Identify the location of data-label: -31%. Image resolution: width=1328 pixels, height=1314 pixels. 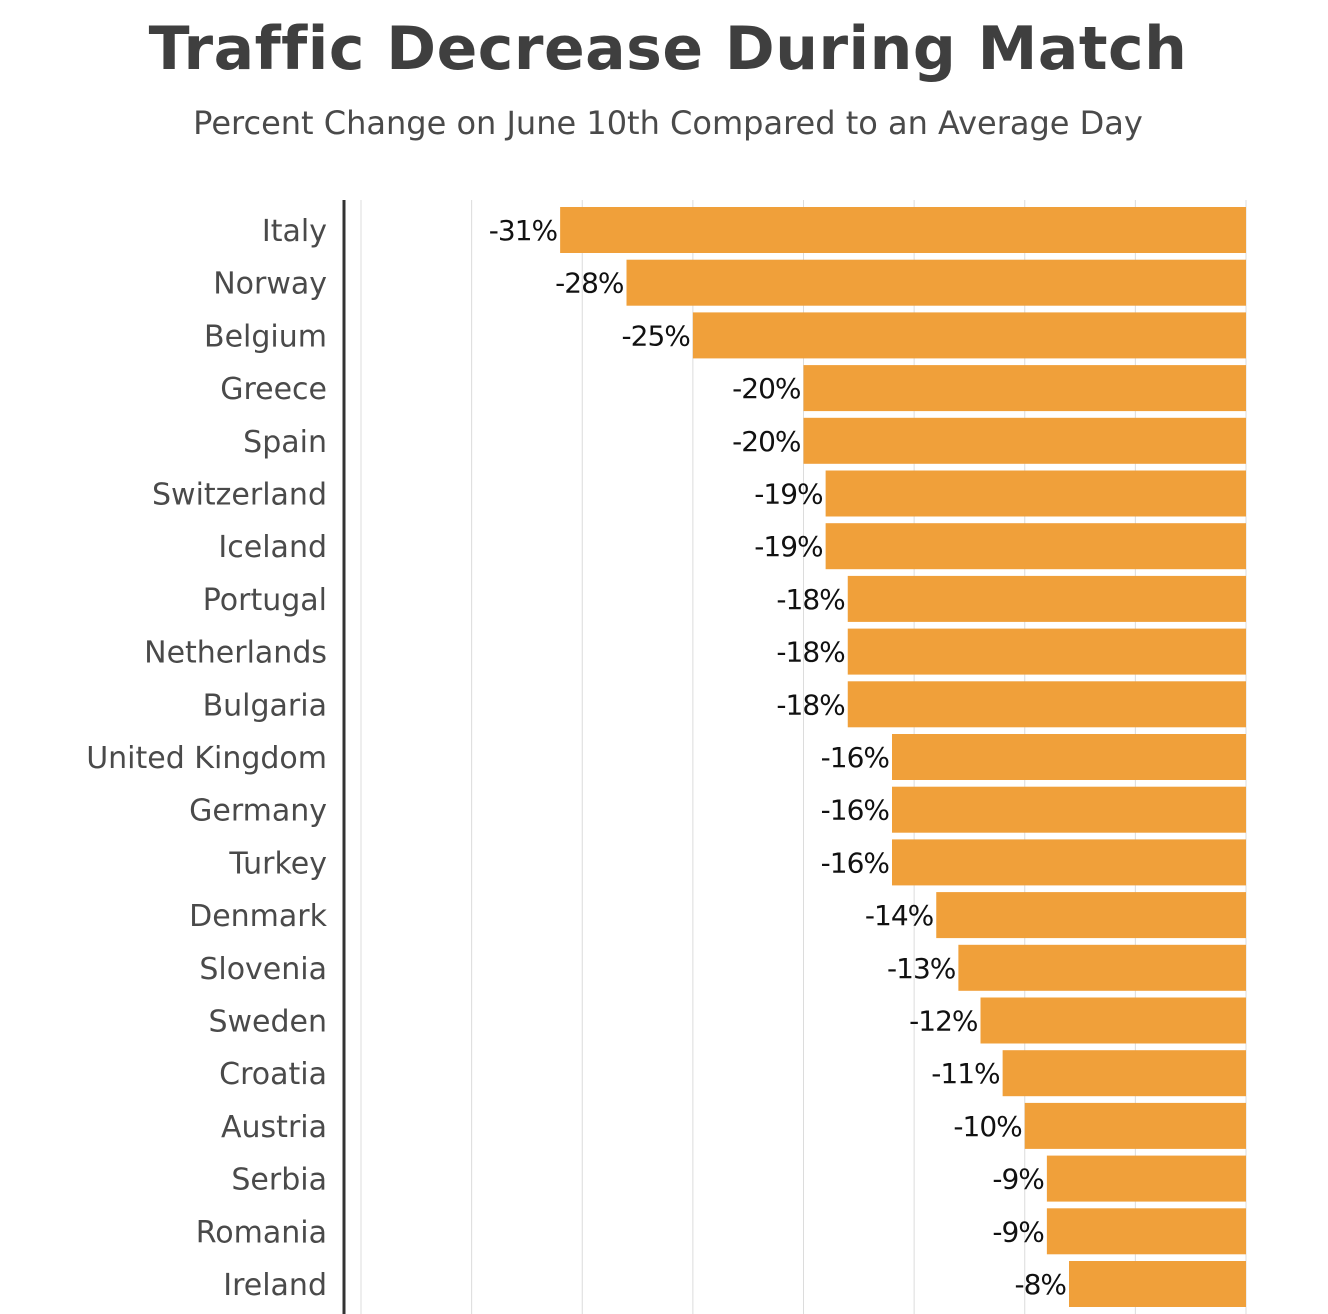
(523, 230).